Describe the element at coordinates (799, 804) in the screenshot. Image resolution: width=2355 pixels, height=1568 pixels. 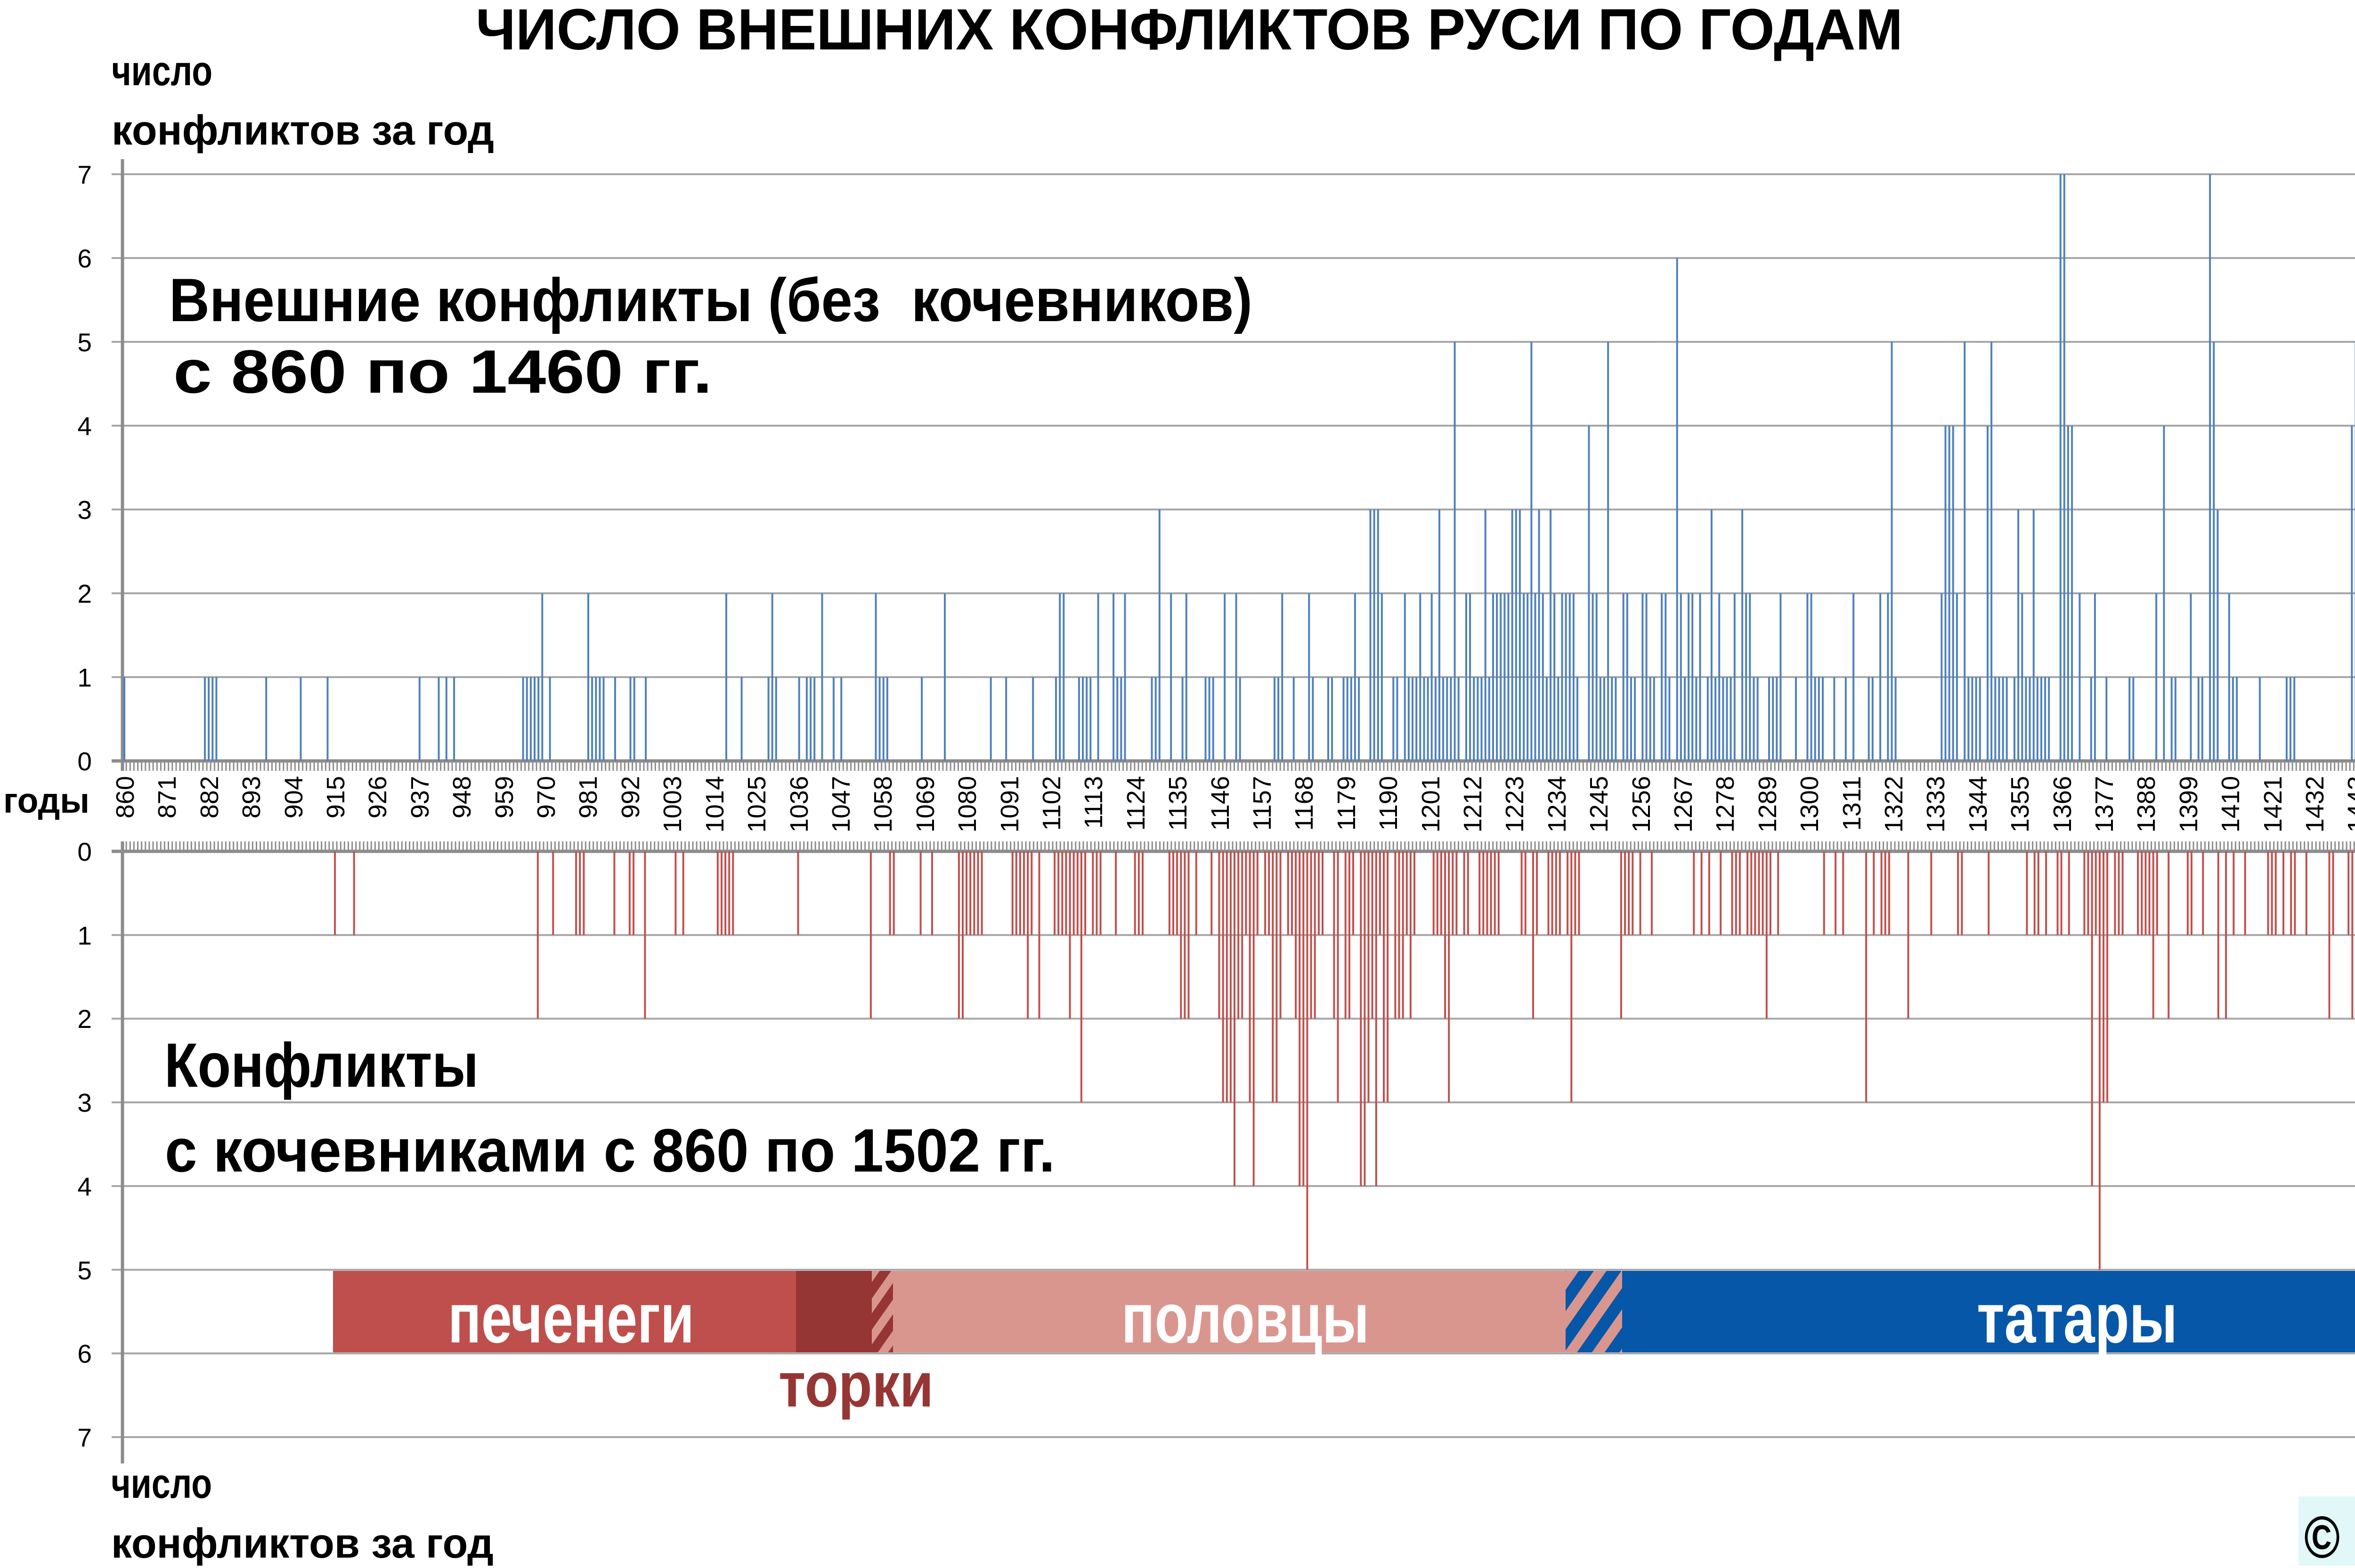
I see `svg-text: 1036` at that location.